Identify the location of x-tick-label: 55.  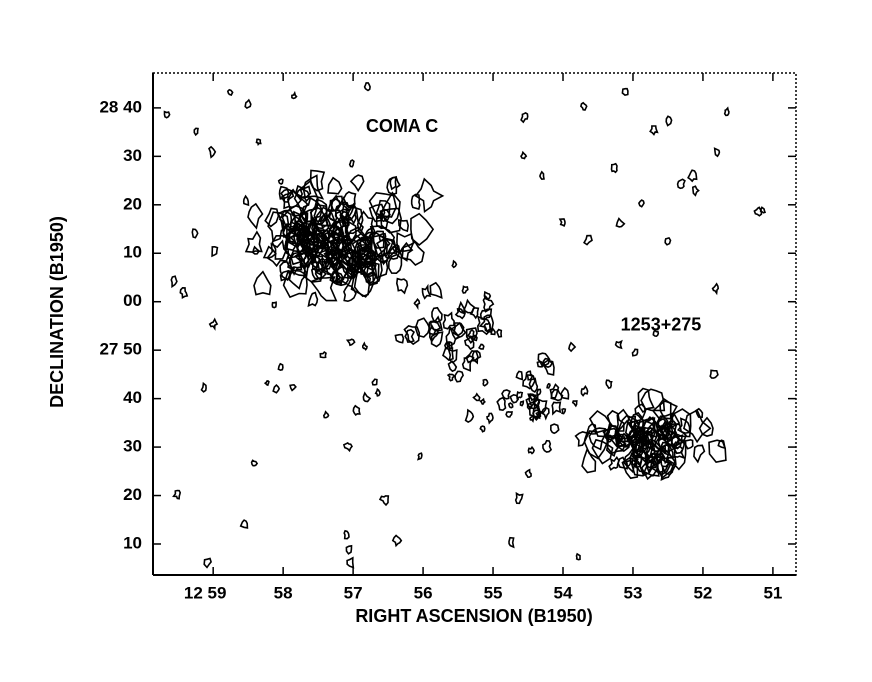
(493, 592).